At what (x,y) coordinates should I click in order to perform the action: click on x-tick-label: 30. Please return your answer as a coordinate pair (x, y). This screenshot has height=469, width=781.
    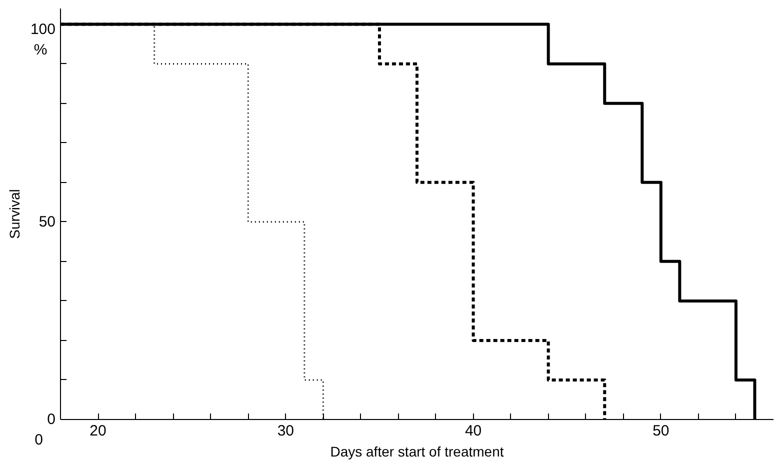
    Looking at the image, I should click on (285, 431).